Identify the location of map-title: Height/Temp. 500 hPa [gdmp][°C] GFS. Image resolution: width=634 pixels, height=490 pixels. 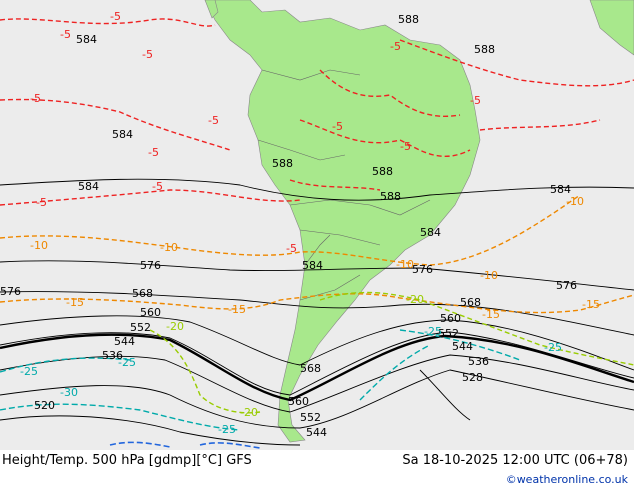
(127, 460).